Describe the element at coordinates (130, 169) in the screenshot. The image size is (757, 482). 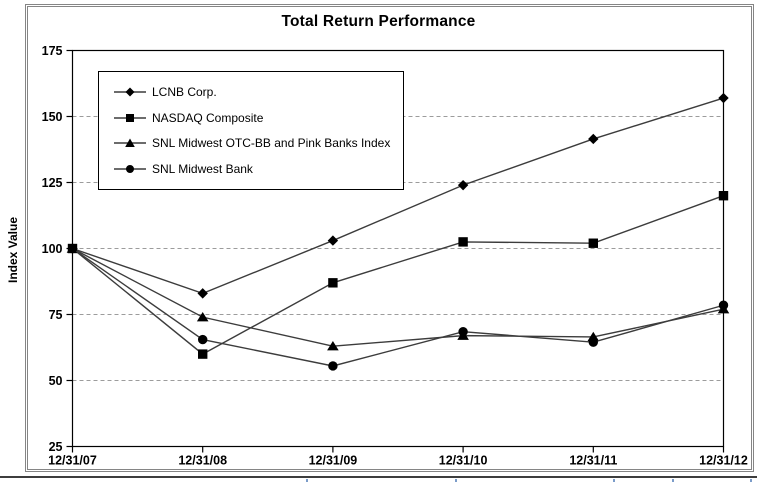
I see `circle-marker-icon` at that location.